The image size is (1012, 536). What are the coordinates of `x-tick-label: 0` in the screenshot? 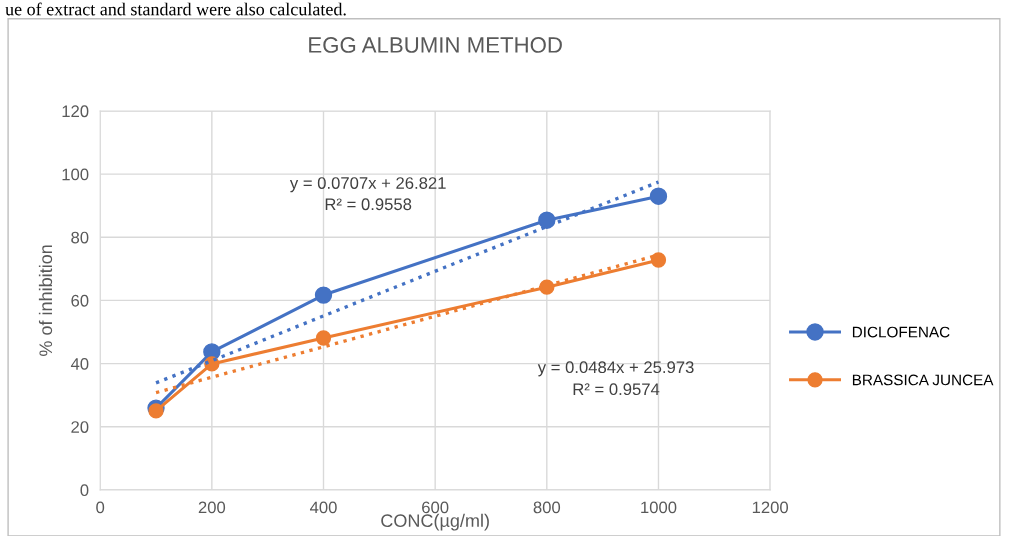 It's located at (100, 507).